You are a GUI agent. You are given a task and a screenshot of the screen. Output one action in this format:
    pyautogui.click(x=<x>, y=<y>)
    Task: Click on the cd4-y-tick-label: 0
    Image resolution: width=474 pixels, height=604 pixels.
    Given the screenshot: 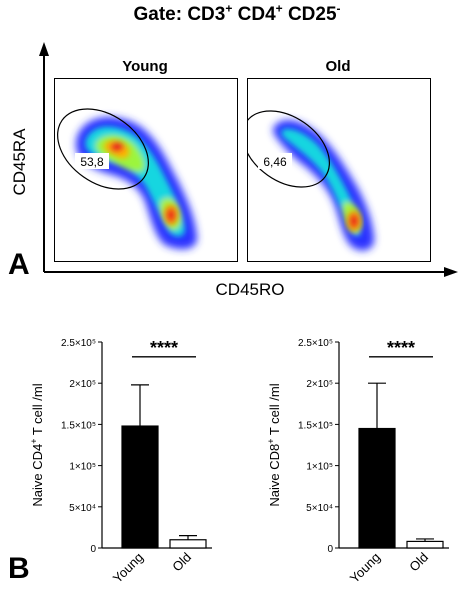 What is the action you would take?
    pyautogui.click(x=93, y=549)
    